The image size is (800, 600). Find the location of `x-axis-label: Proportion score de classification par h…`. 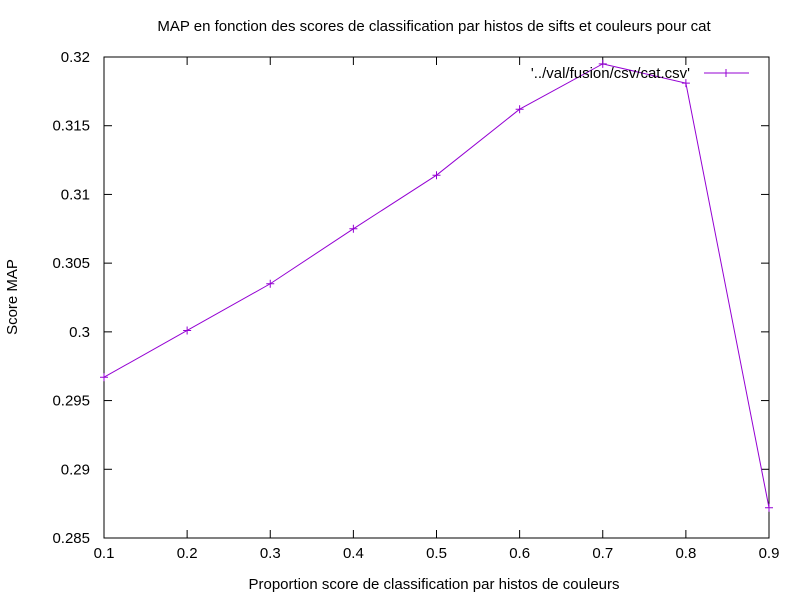

x-axis-label: Proportion score de classification par h… is located at coordinates (433, 584).